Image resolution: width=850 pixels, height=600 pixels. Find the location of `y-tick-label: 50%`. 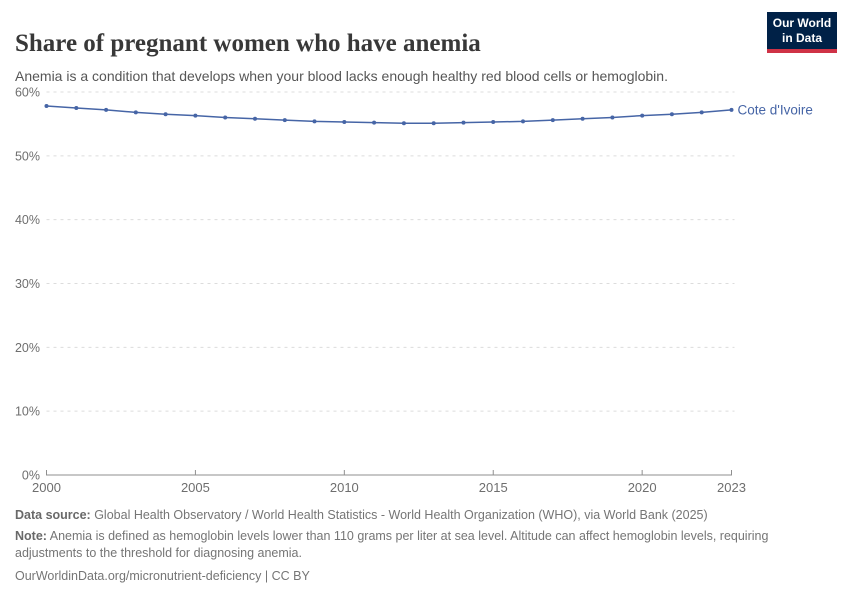

y-tick-label: 50% is located at coordinates (27, 156).